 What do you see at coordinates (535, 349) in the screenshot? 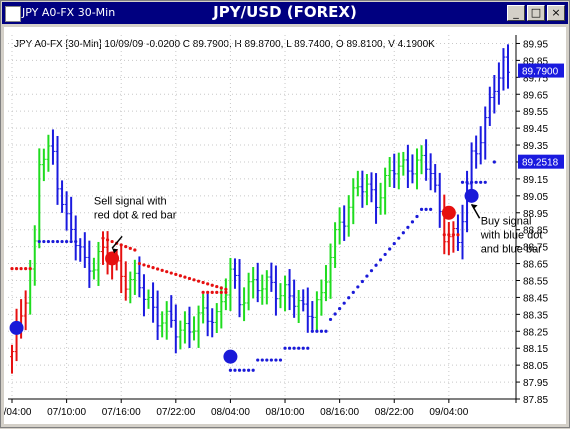
I see `y-tick-label: 88.15` at bounding box center [535, 349].